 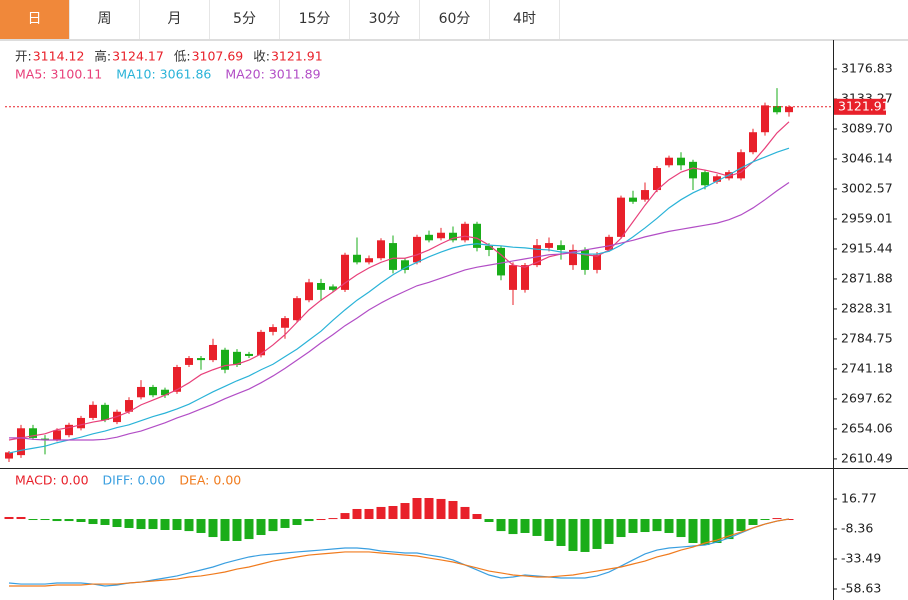 I want to click on readout: DIFF:, so click(x=118, y=480).